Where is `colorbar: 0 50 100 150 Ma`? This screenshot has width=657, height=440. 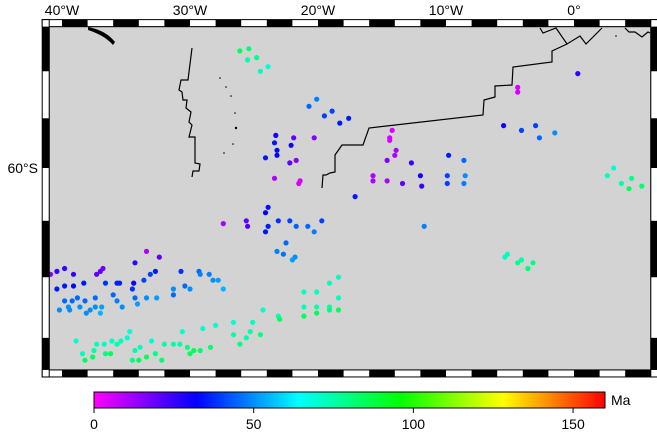 colorbar: 0 50 100 150 Ma is located at coordinates (360, 411).